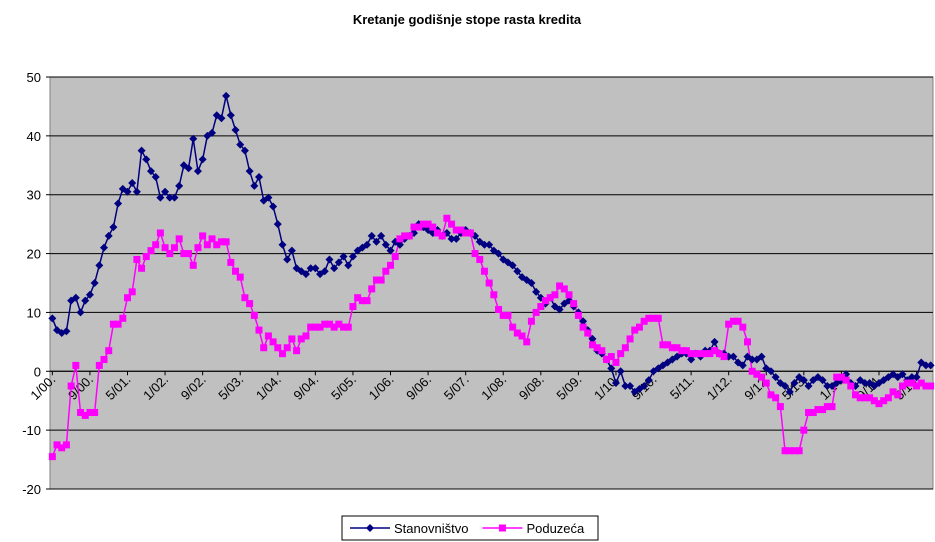 This screenshot has width=935, height=542. I want to click on y-tick-label: 40, so click(34, 136).